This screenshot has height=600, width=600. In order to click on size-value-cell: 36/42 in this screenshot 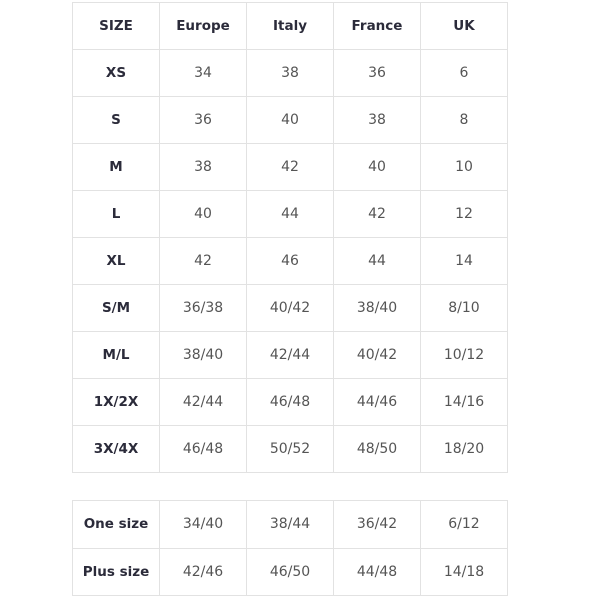, I will do `click(377, 524)`.